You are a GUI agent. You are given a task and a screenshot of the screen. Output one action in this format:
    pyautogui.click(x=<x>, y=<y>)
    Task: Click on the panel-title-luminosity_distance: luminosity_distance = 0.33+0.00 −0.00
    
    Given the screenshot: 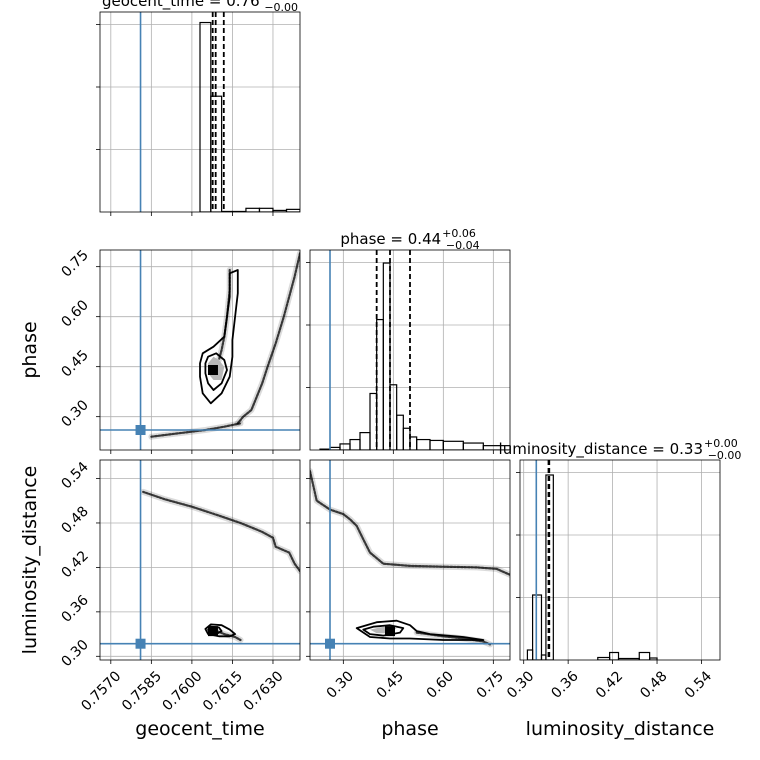 What is the action you would take?
    pyautogui.click(x=620, y=449)
    